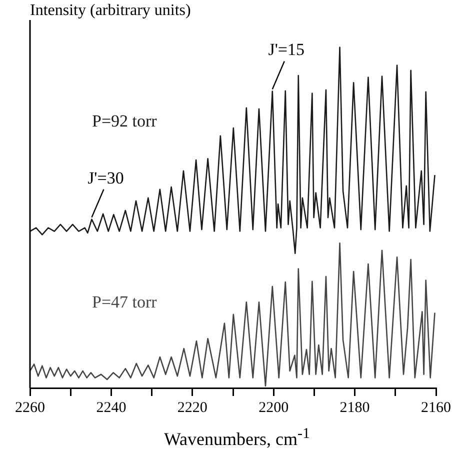  Describe the element at coordinates (125, 302) in the screenshot. I see `text: P=47 torr` at that location.